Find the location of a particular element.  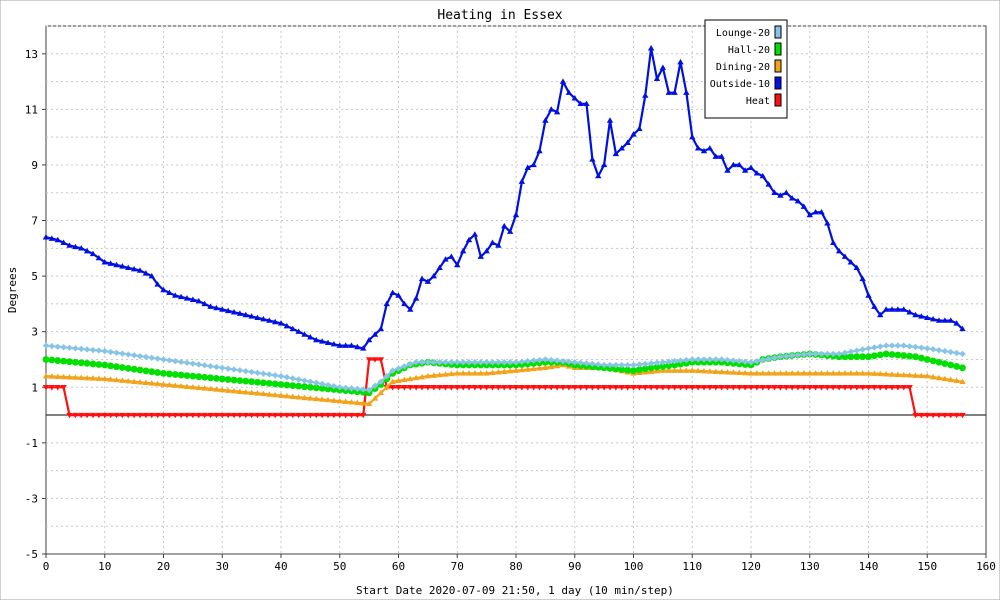

x-tick-label: 50 is located at coordinates (339, 566).